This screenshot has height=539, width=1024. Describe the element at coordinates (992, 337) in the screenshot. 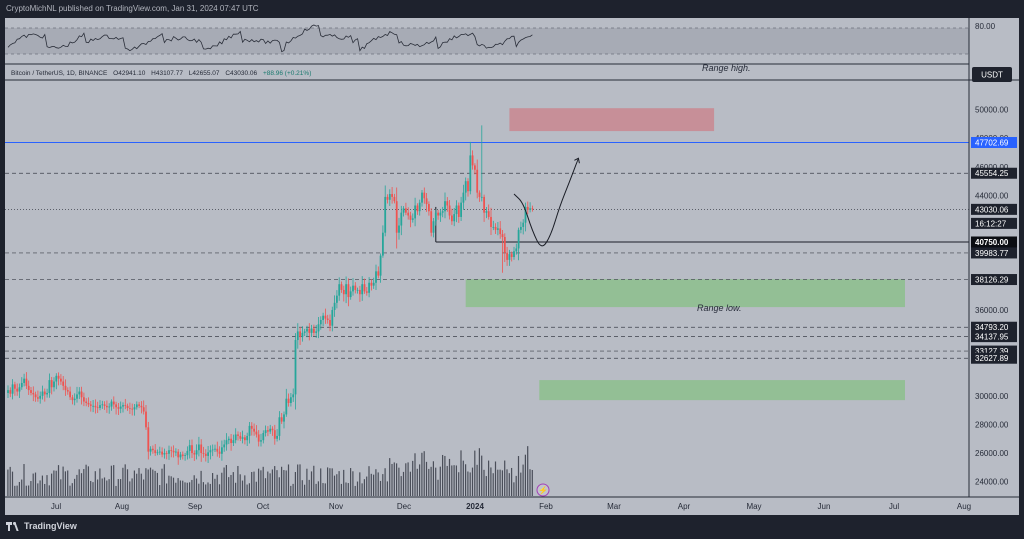

I see `level-label: 34137.95` at that location.